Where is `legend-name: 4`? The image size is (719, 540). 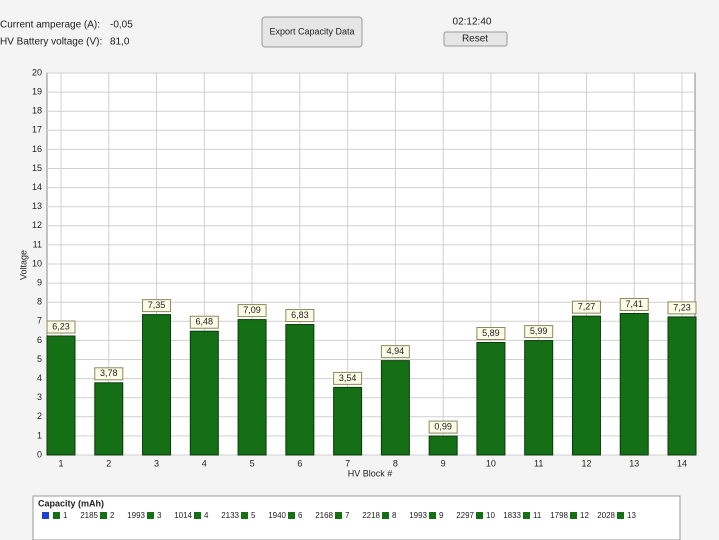
legend-name: 4 is located at coordinates (206, 515).